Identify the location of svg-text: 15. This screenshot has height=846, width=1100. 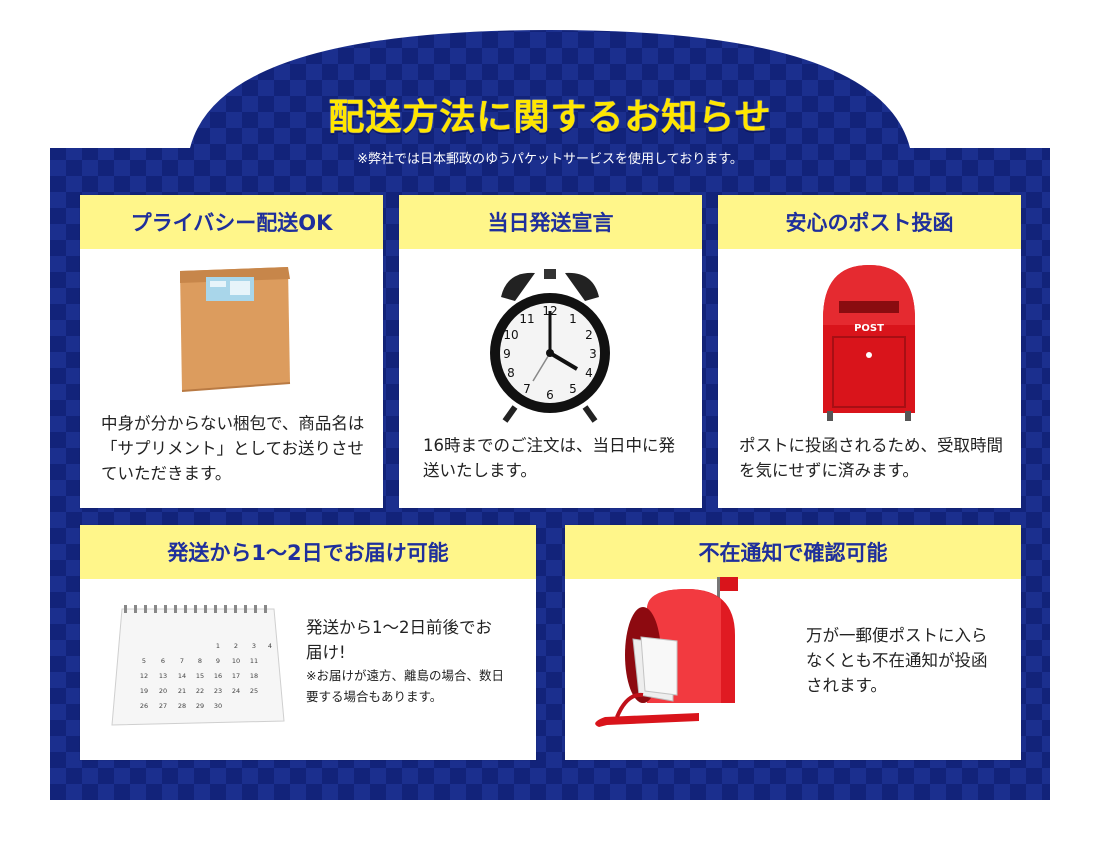
(200, 676).